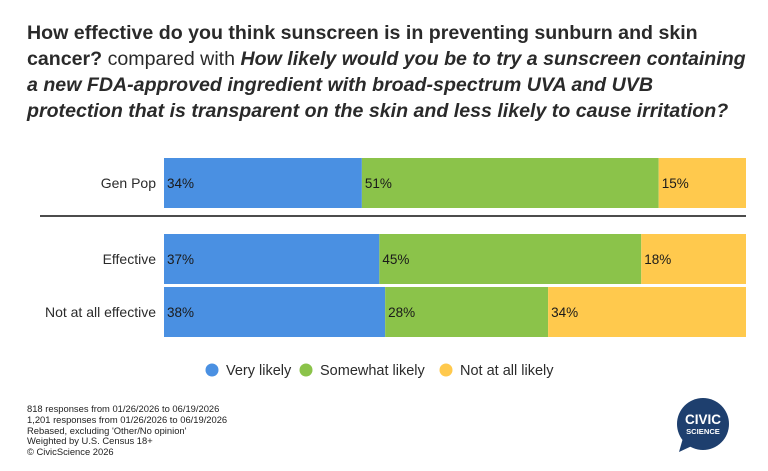 The width and height of the screenshot is (768, 471). I want to click on legend-swatch-somewhat-likely, so click(306, 370).